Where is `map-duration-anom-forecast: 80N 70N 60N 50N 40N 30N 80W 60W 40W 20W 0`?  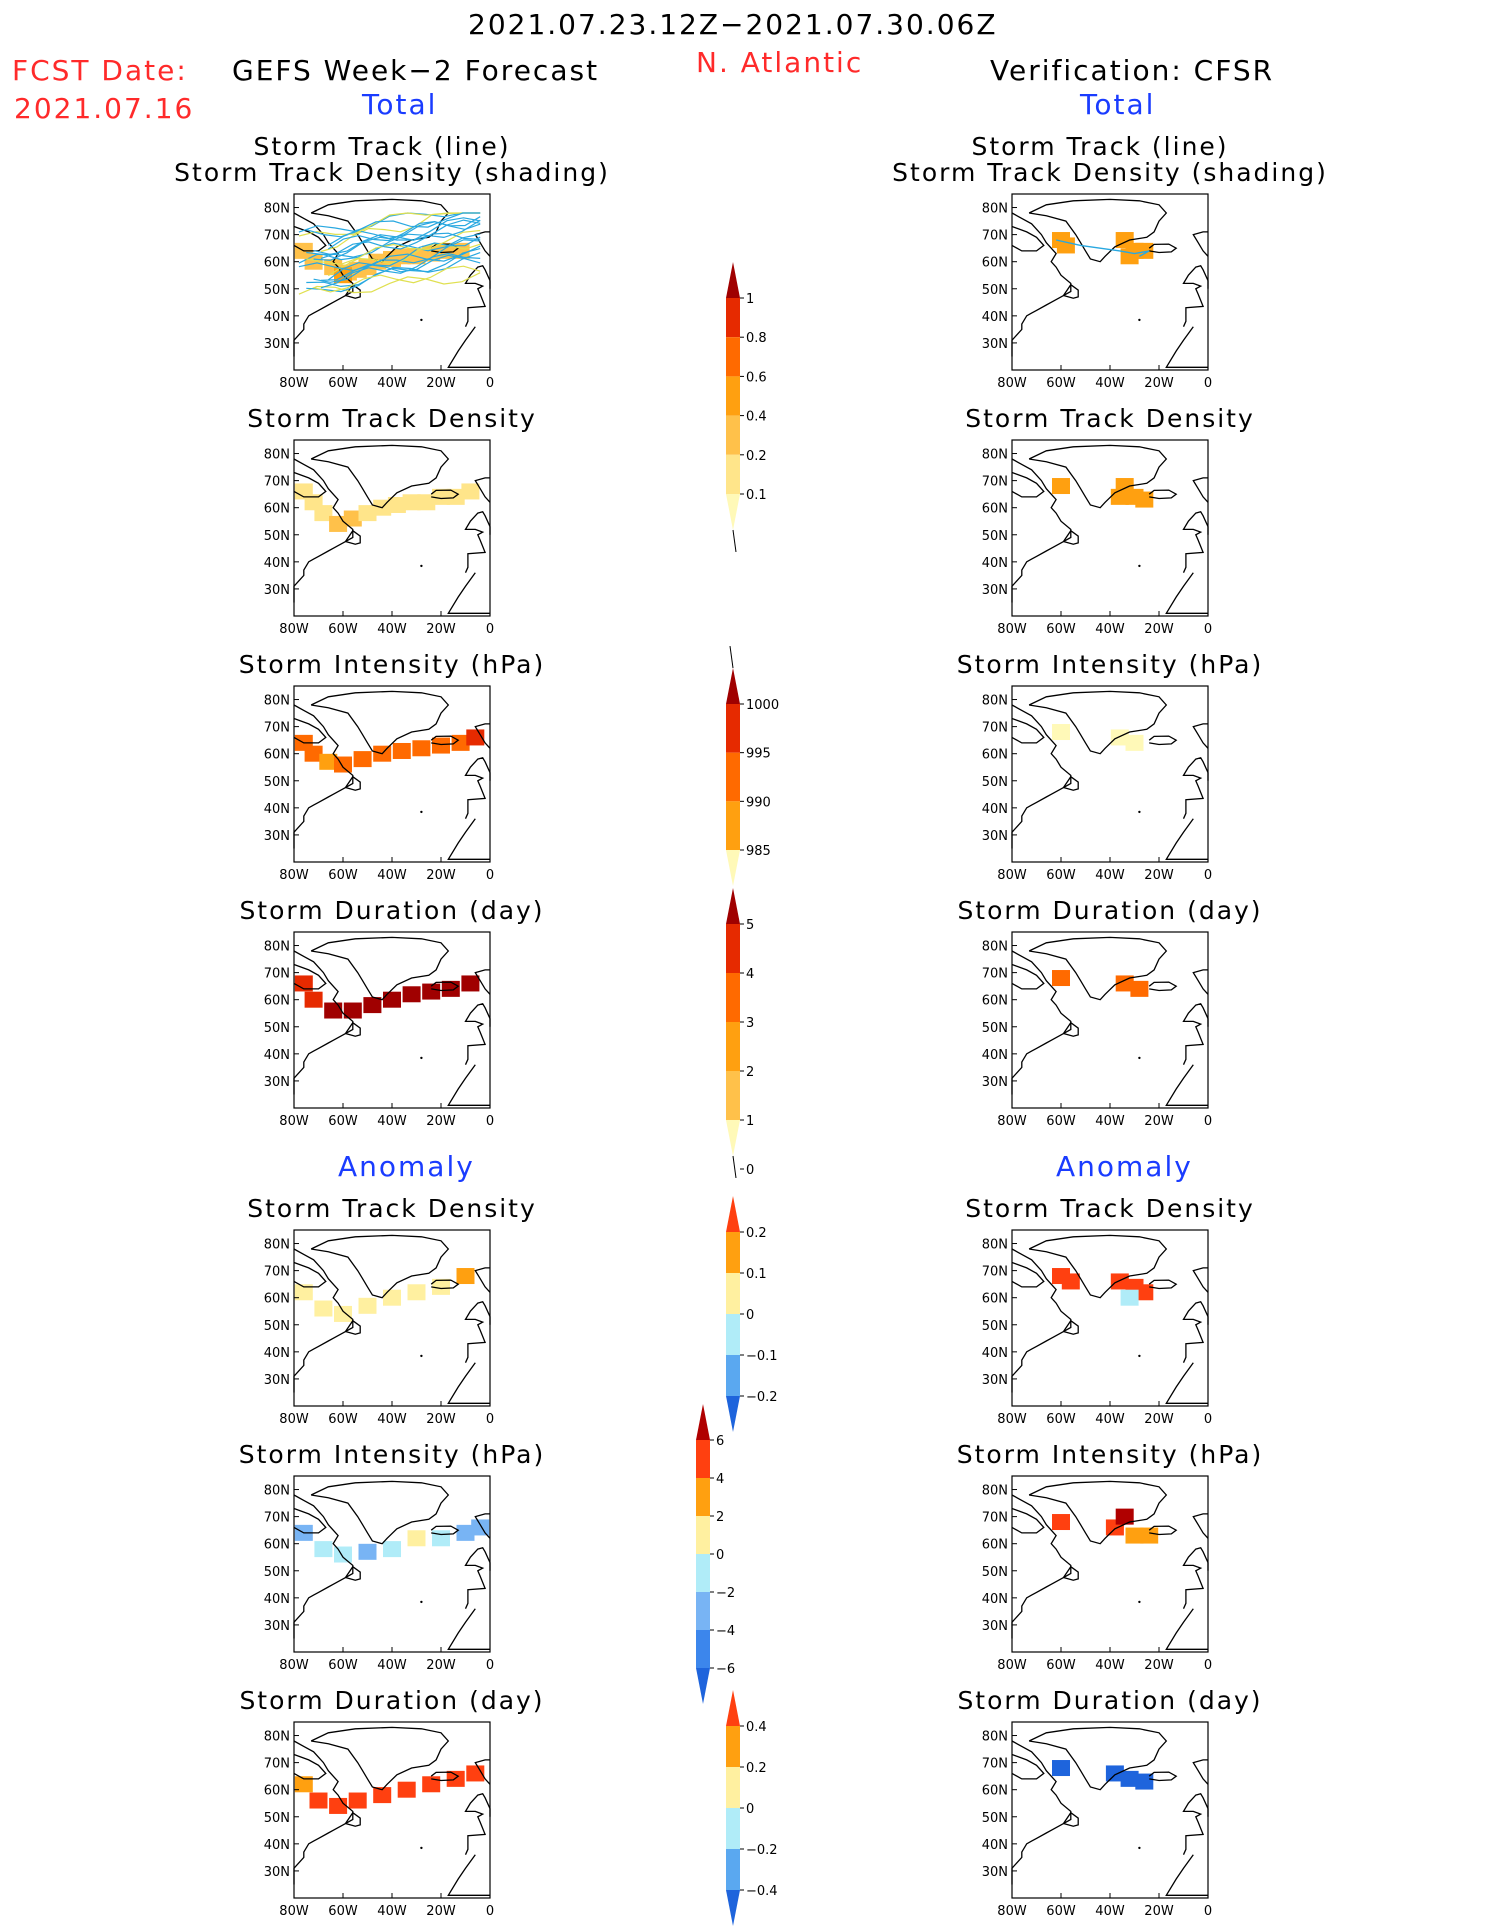 map-duration-anom-forecast: 80N 70N 60N 50N 40N 30N 80W 60W 40W 20W 0 is located at coordinates (373, 1823).